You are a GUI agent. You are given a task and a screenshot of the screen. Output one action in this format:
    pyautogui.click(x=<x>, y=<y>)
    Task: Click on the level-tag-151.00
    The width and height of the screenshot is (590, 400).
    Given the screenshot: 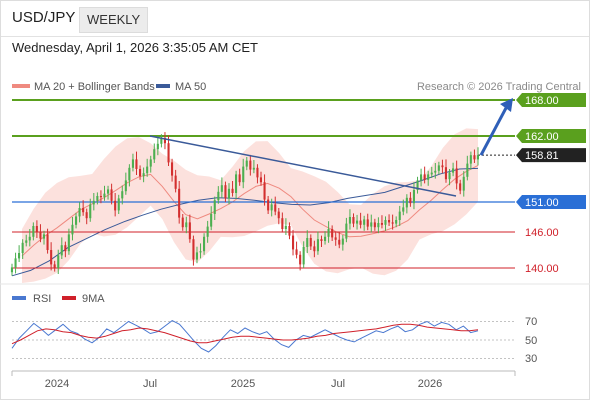 What is the action you would take?
    pyautogui.click(x=551, y=202)
    